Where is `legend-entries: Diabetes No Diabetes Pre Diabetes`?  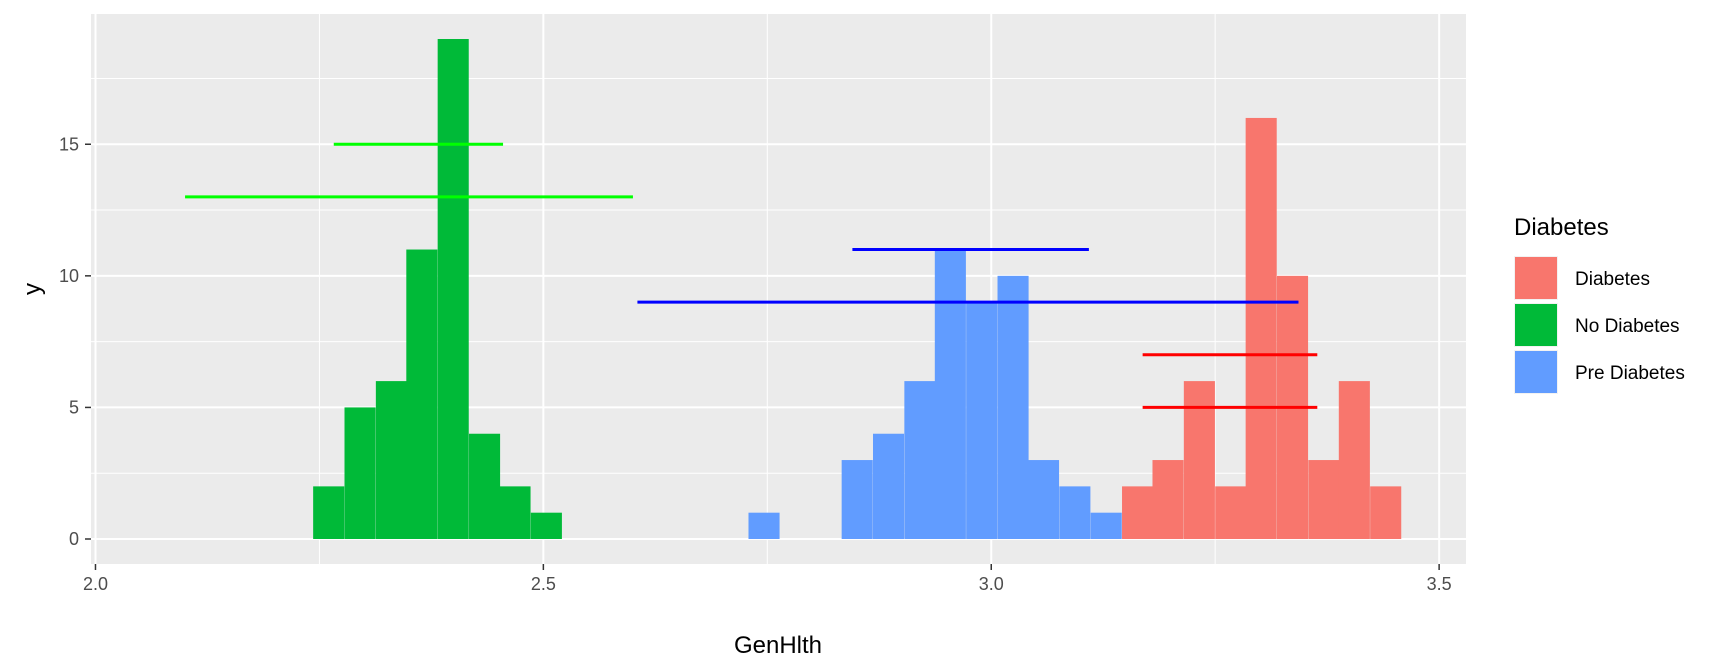 legend-entries: Diabetes No Diabetes Pre Diabetes is located at coordinates (1599, 325).